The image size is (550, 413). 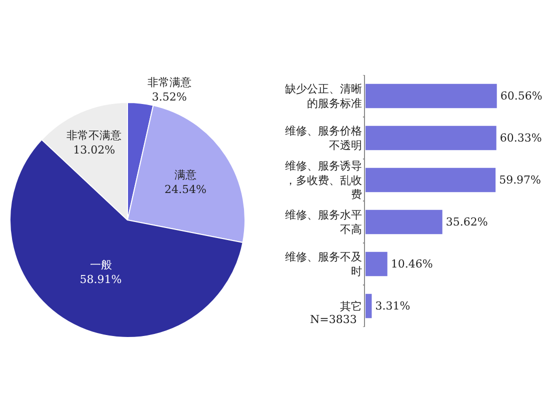 What do you see at coordinates (185, 175) in the screenshot?
I see `slice-label: 满意` at bounding box center [185, 175].